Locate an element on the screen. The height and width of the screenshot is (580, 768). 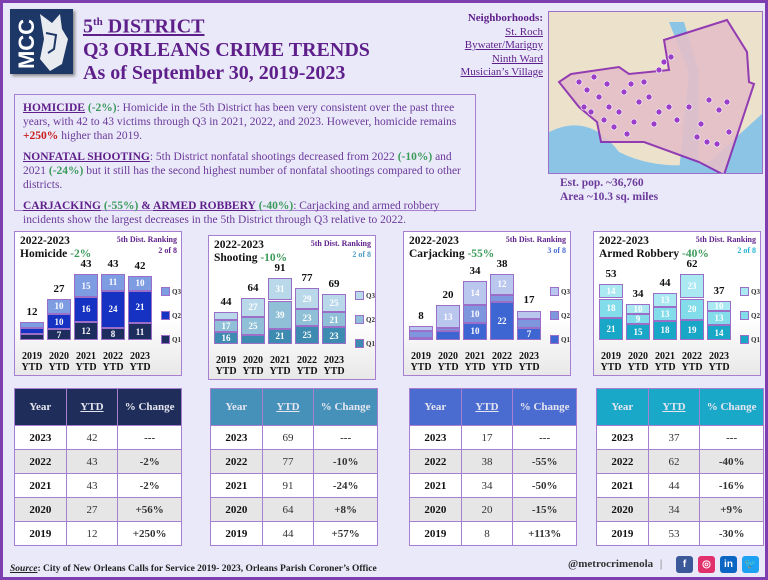
column-header: % Change is located at coordinates (345, 407).